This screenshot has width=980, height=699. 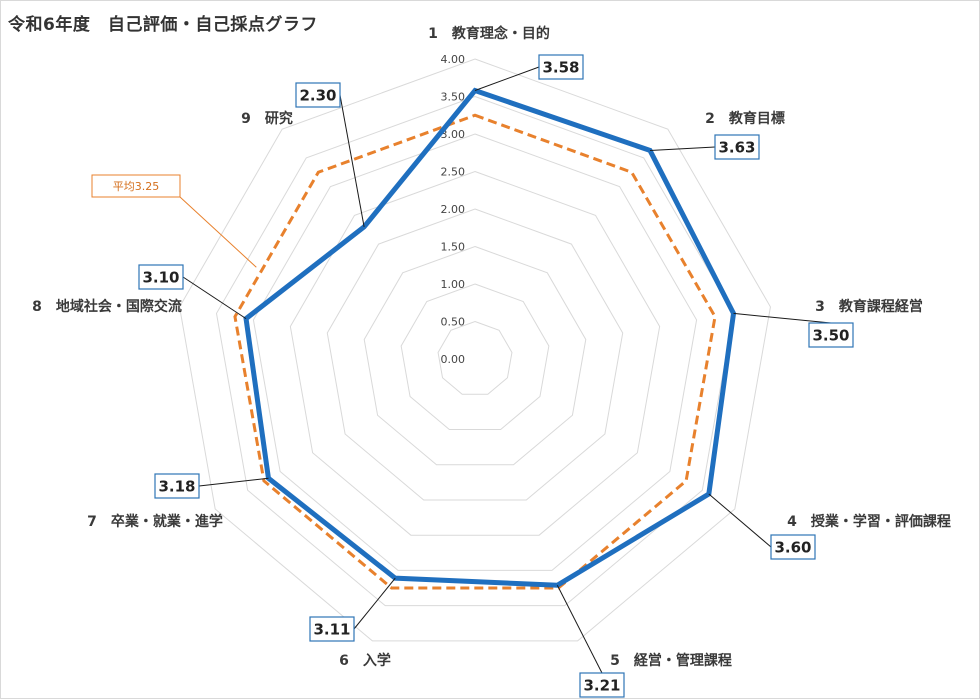 I want to click on category-label: 8 地域社会・国際交流, so click(x=107, y=306).